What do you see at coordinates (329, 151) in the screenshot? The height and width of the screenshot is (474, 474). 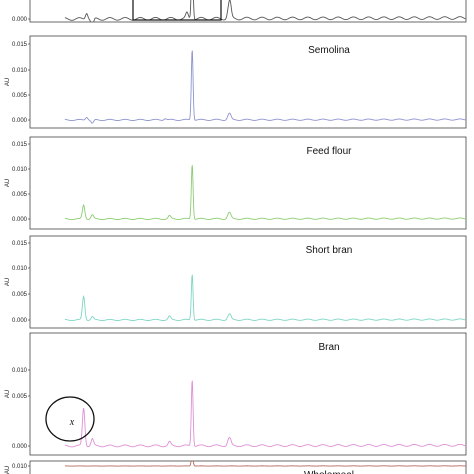 I see `panel-title: Feed flour` at bounding box center [329, 151].